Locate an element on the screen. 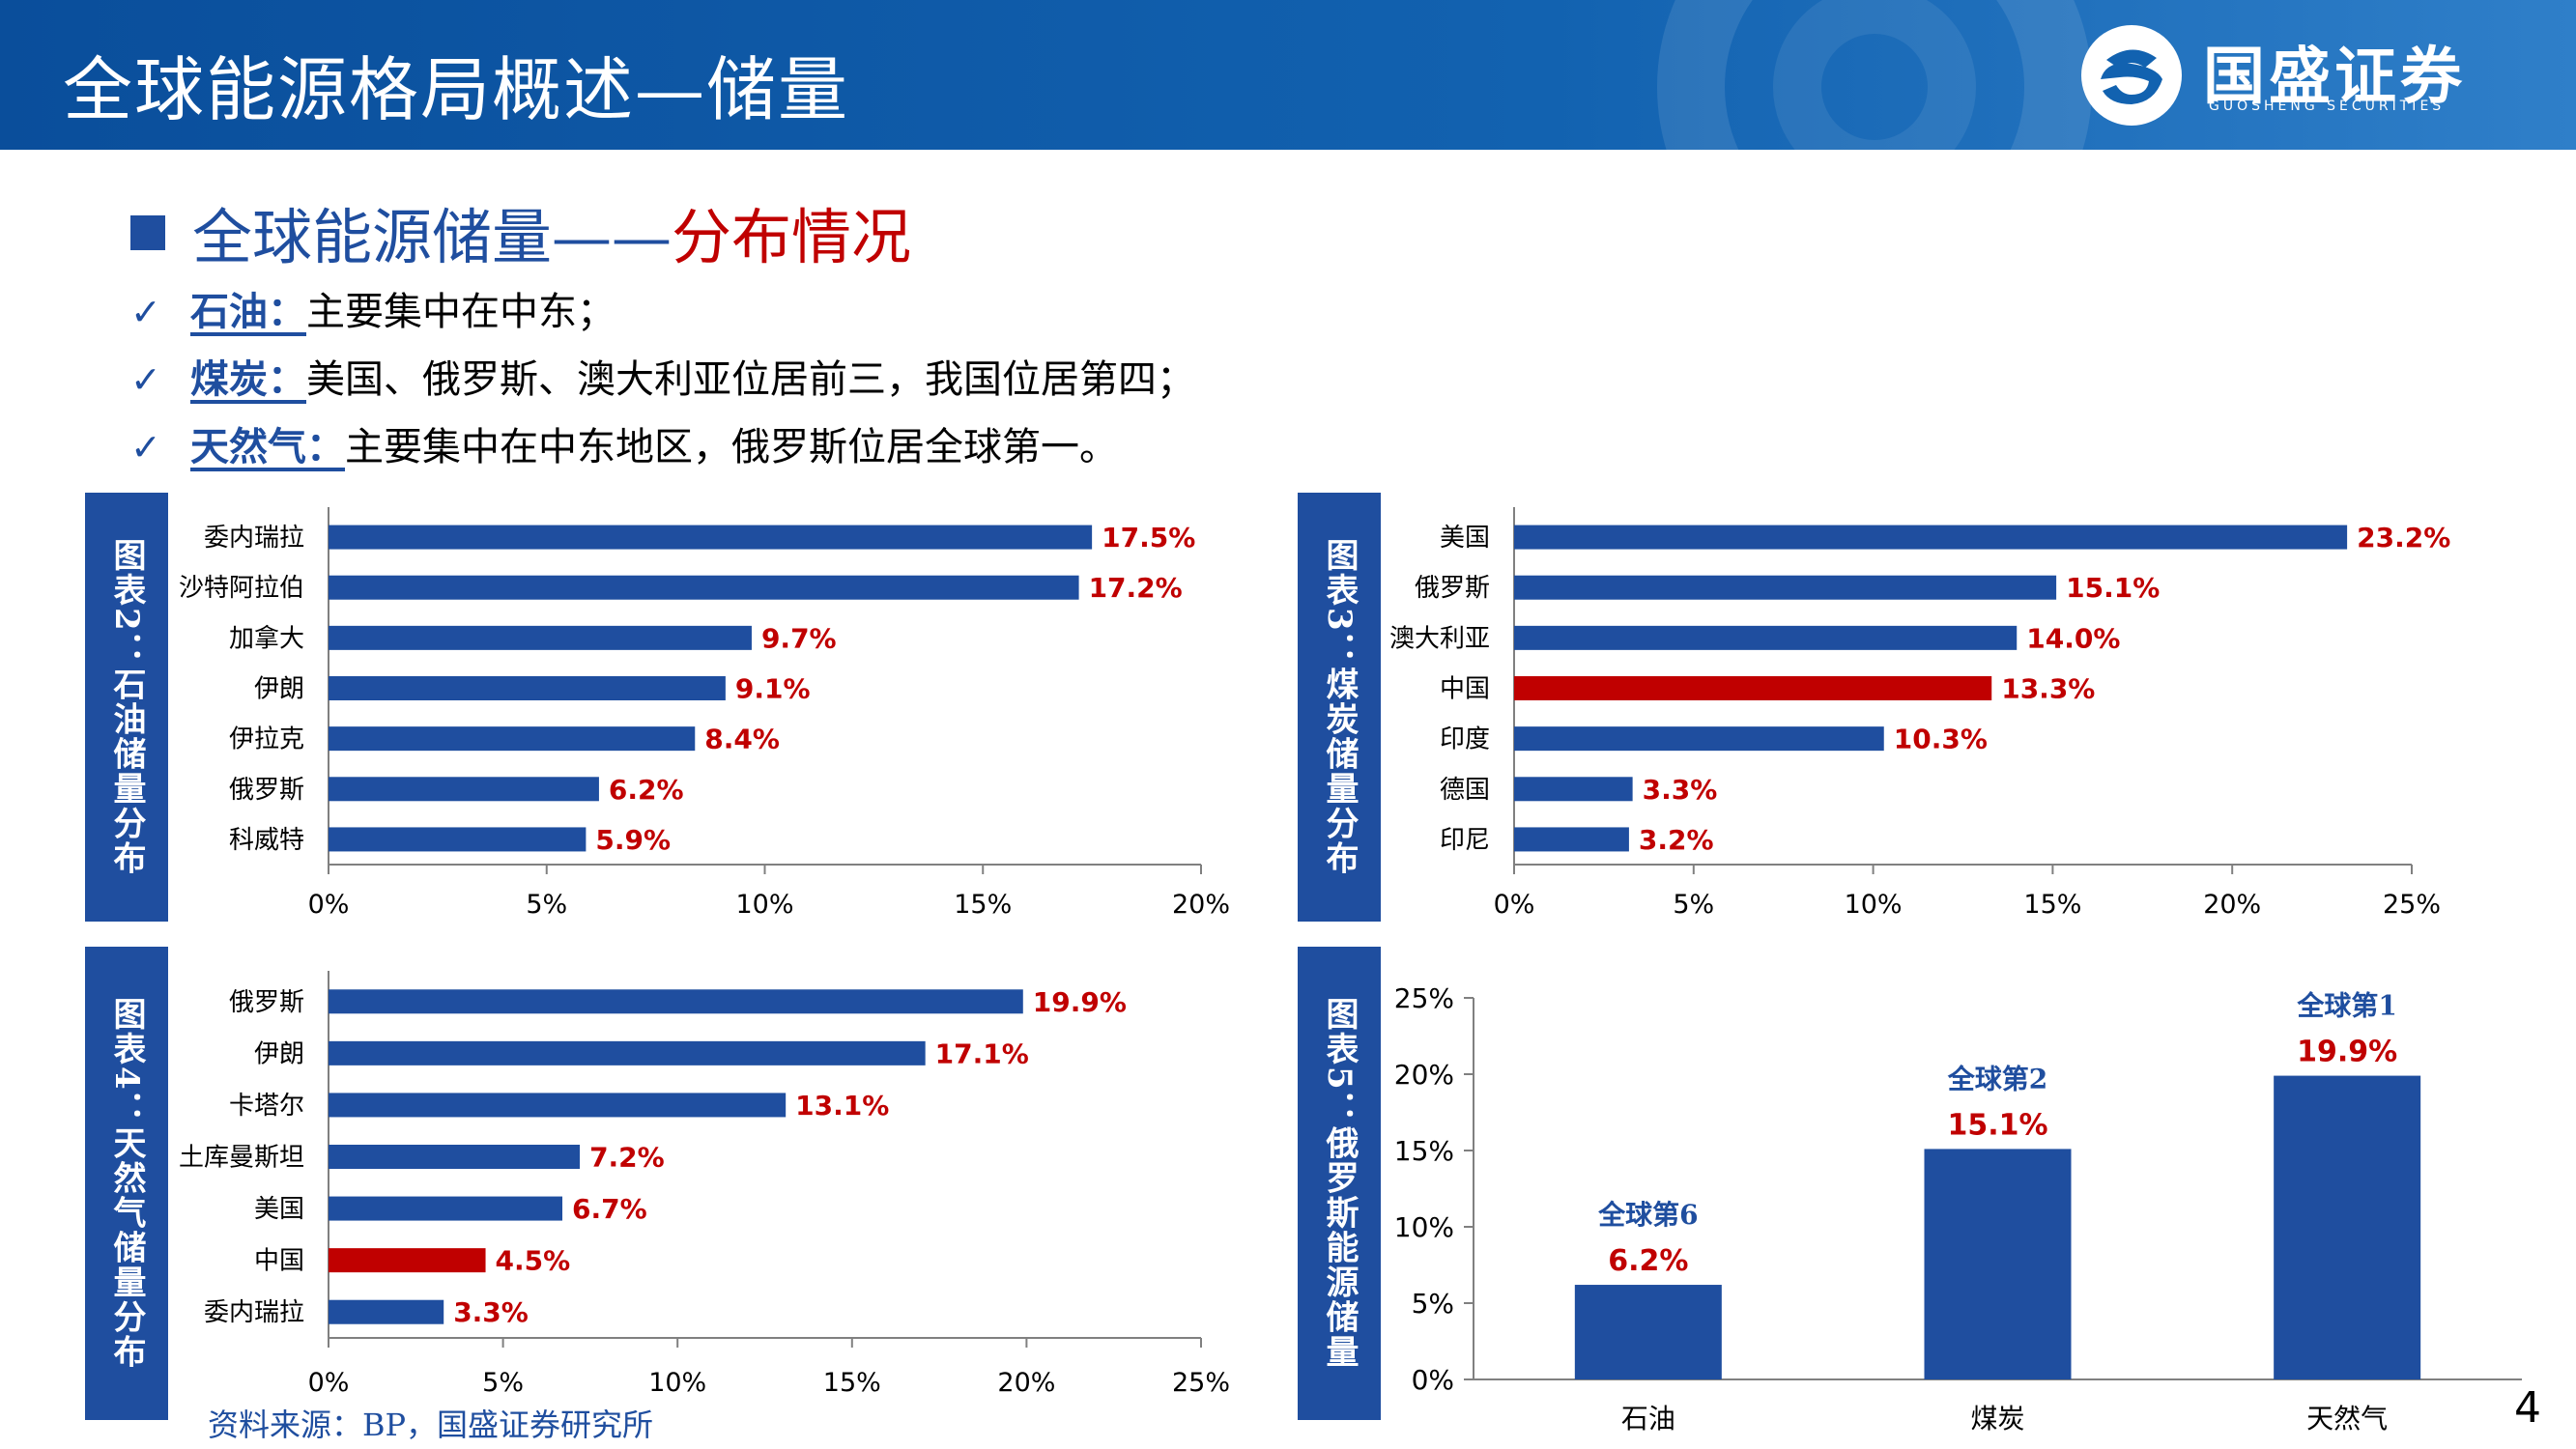 The width and height of the screenshot is (2576, 1449). category-label: 天然气 is located at coordinates (2347, 1419).